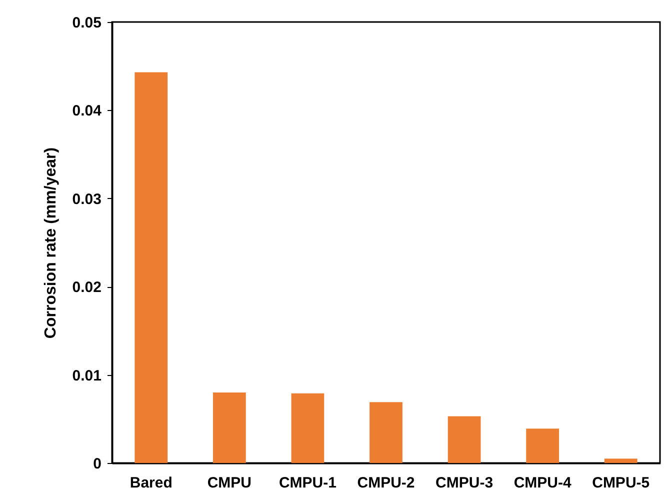 The height and width of the screenshot is (504, 665). What do you see at coordinates (87, 23) in the screenshot?
I see `y-tick-label: 0.05` at bounding box center [87, 23].